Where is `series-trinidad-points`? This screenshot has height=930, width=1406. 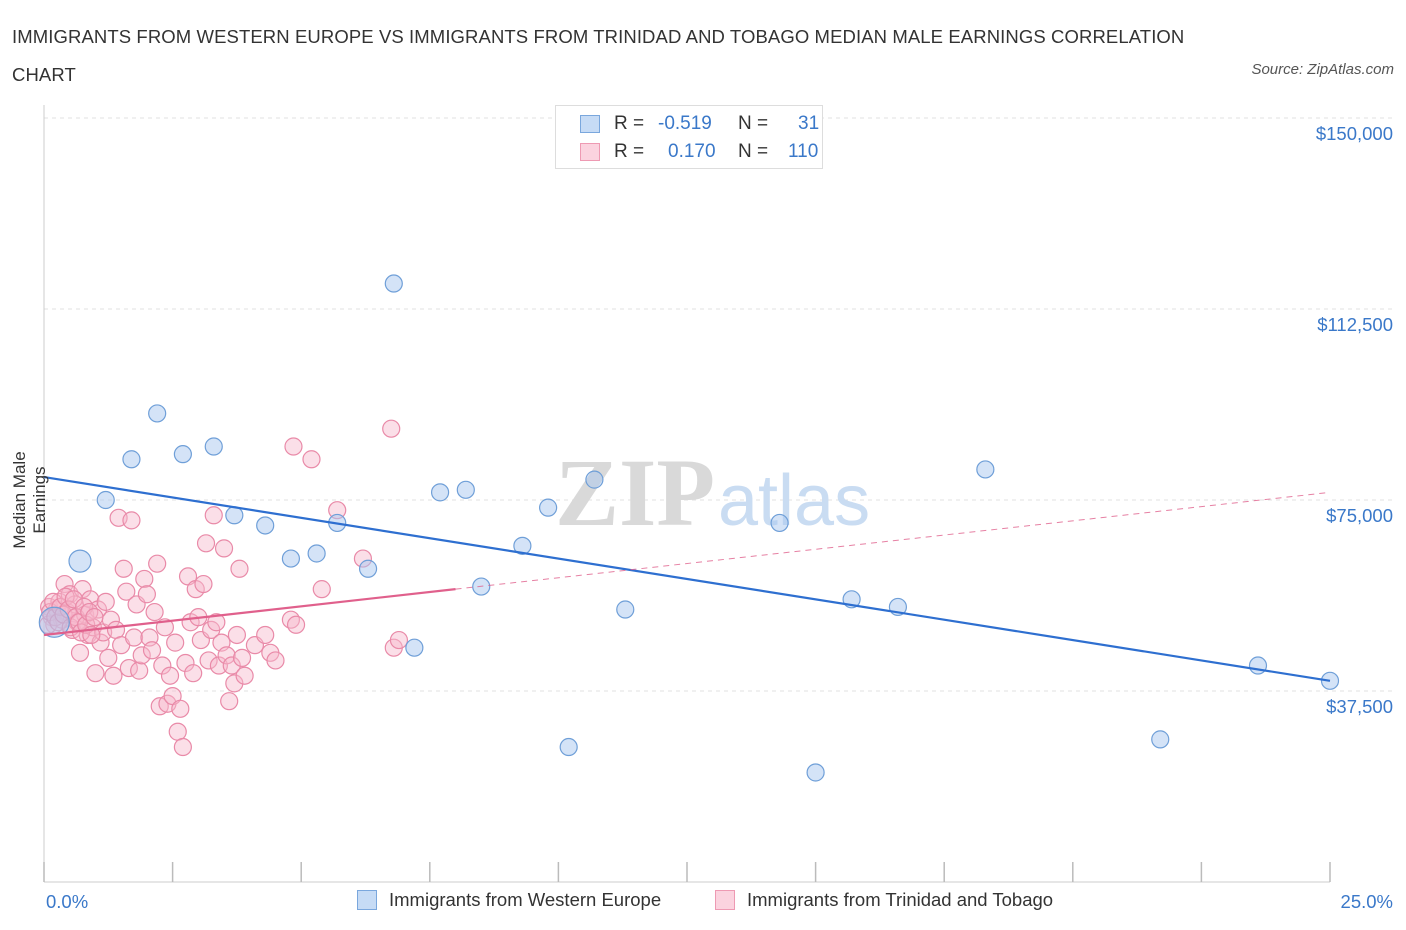
series-trinidad-points is located at coordinates (224, 588).